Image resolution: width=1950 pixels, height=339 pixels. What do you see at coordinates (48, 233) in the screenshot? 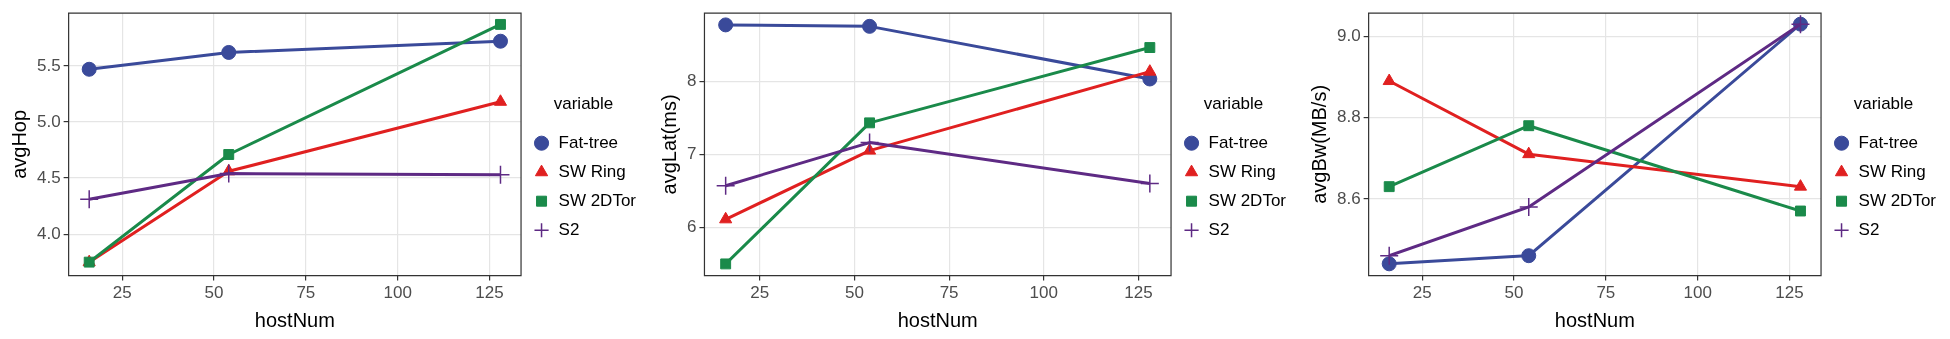
I see `y-tick-label: 4.0` at bounding box center [48, 233].